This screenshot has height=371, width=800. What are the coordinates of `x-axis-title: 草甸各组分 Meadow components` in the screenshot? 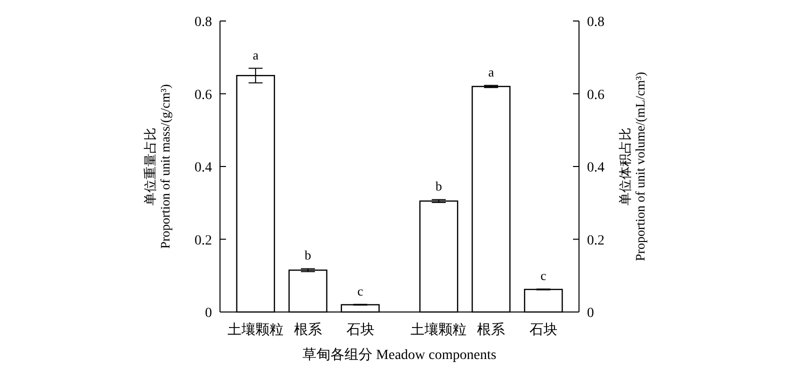 It's located at (399, 355).